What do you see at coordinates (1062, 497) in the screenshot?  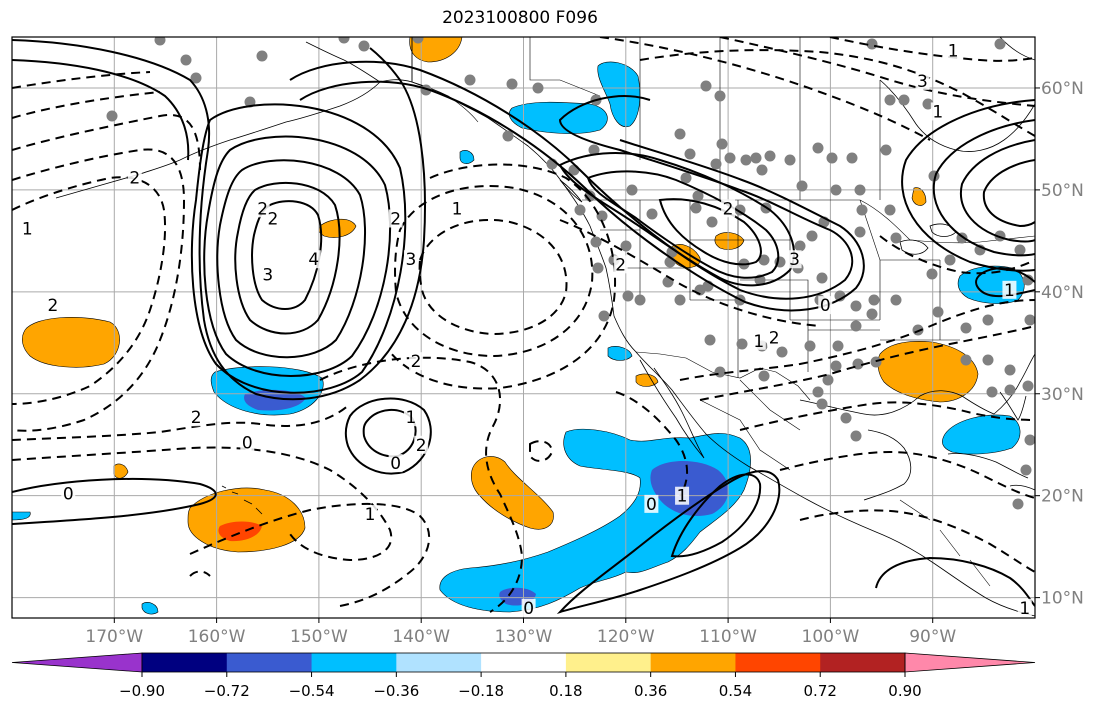 I see `latitude-tick-label: 20°N` at bounding box center [1062, 497].